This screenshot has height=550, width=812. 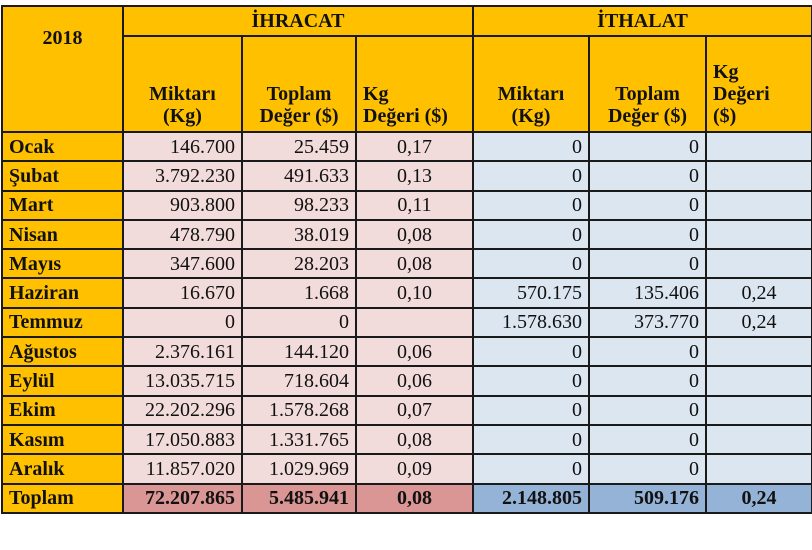 I want to click on cell-ex-val: 1.029.969, so click(x=299, y=469).